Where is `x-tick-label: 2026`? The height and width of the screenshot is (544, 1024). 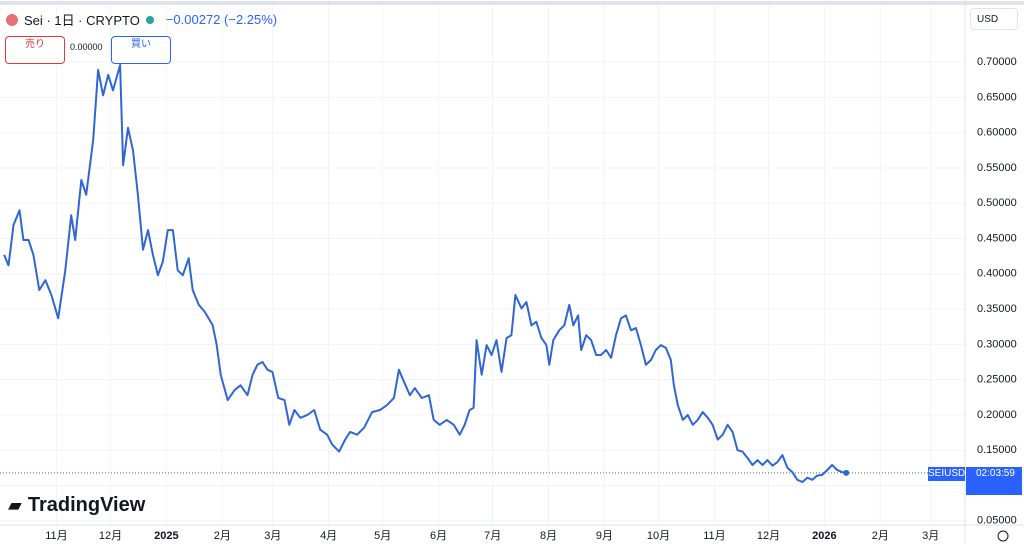 x-tick-label: 2026 is located at coordinates (824, 536).